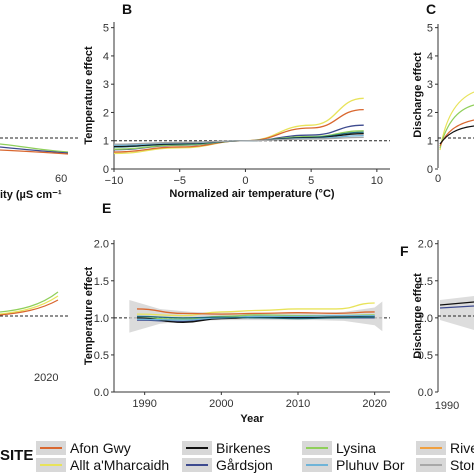 This screenshot has width=474, height=474. What do you see at coordinates (443, 93) in the screenshot?
I see `panel-c-fragment: C 0 1 2 3 4 5 Discharge effect 0` at bounding box center [443, 93].